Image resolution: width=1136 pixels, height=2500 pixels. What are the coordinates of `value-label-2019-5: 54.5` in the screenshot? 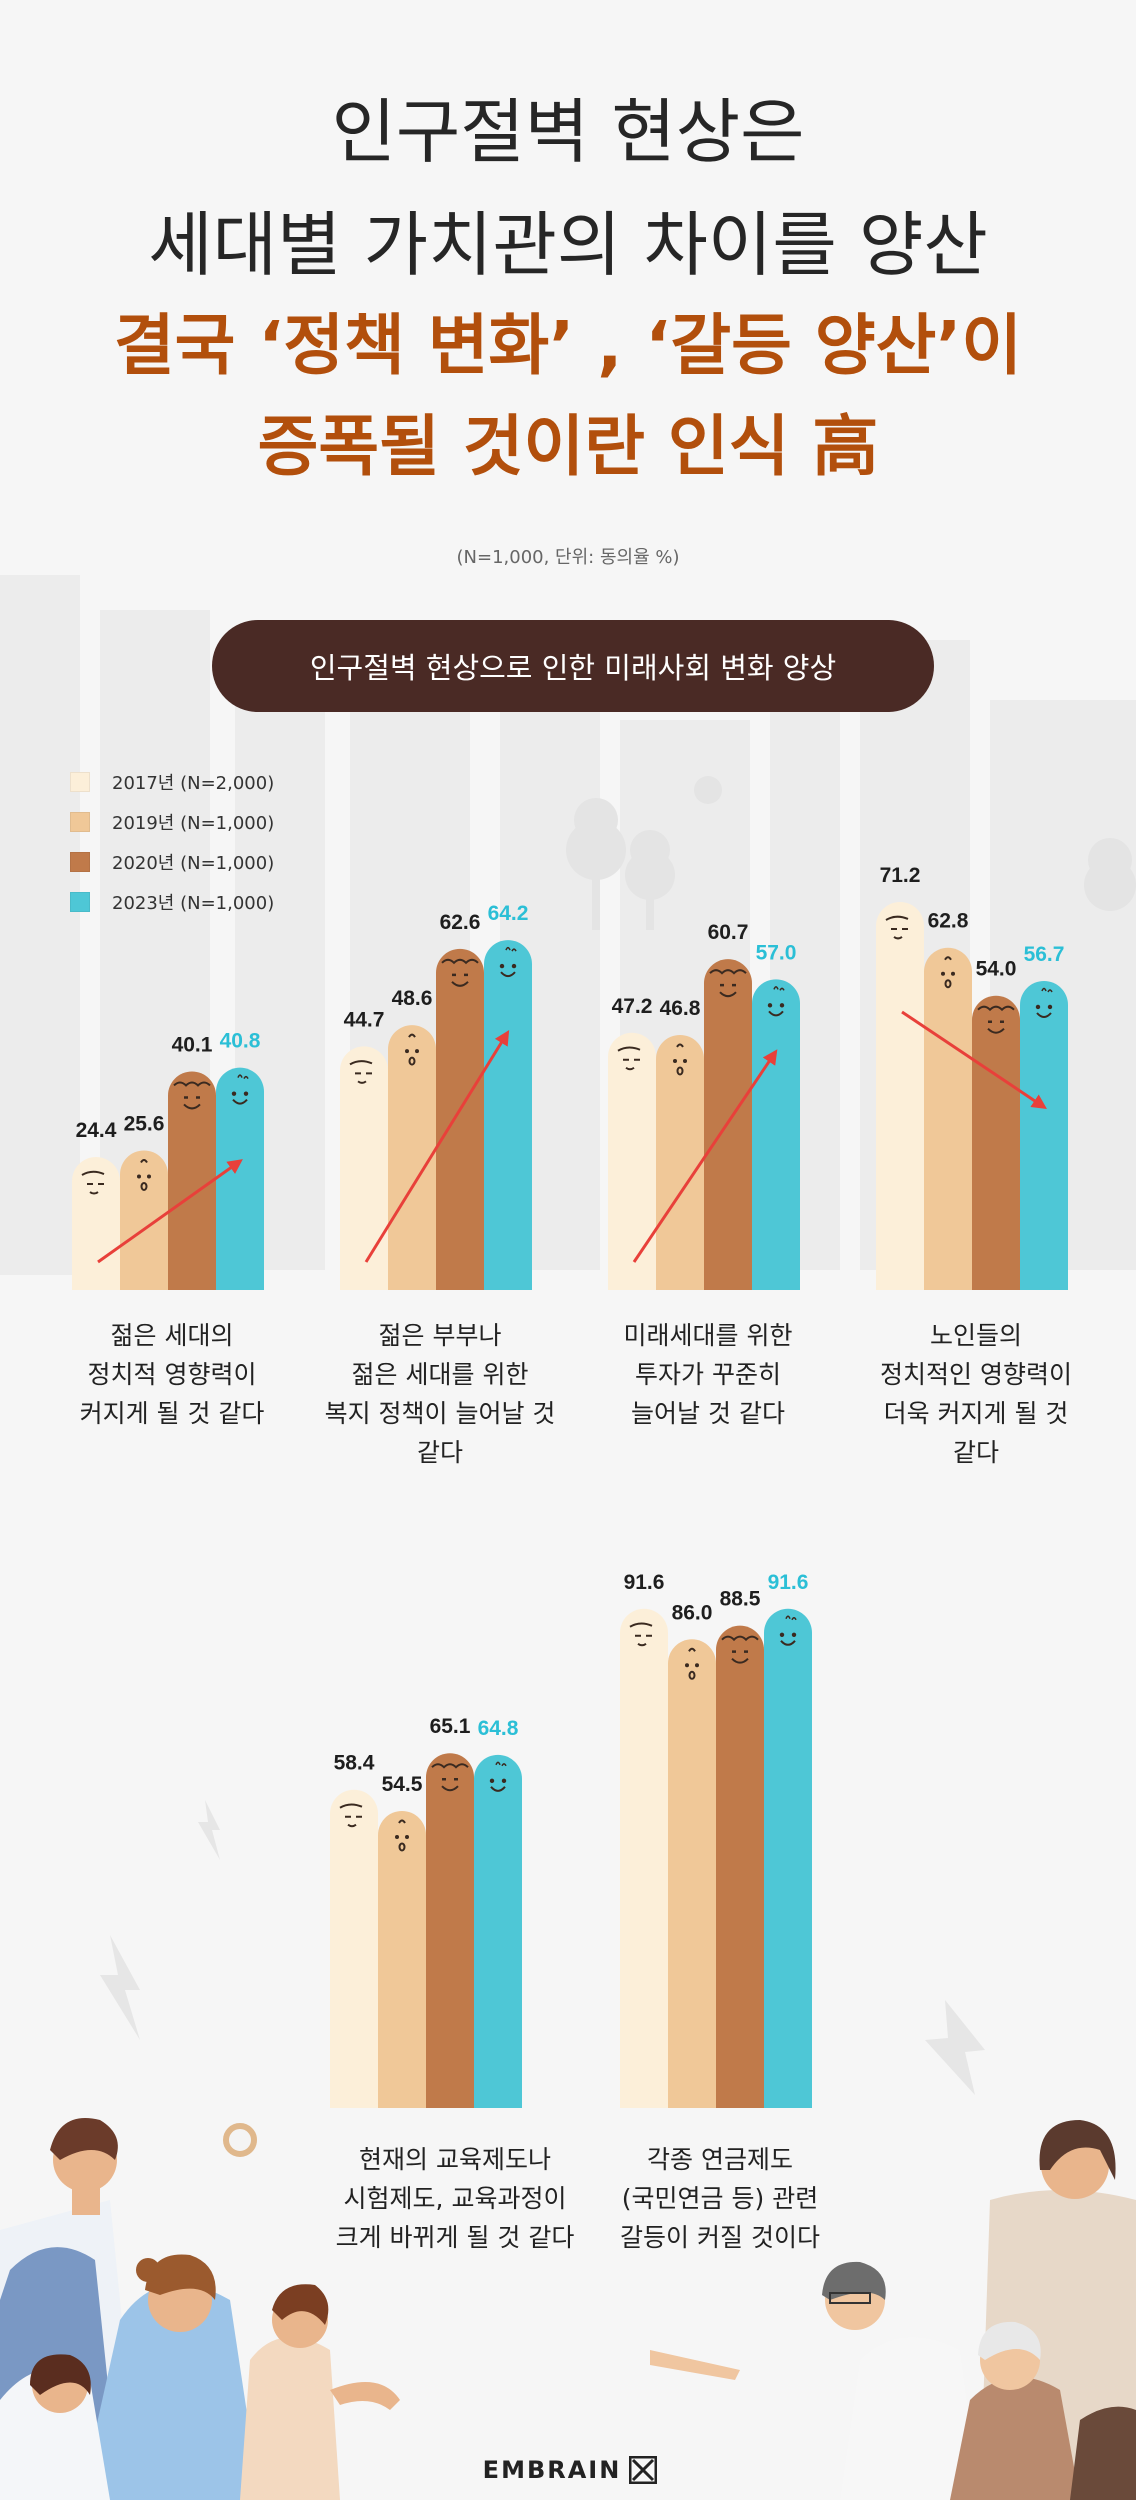 It's located at (402, 1784).